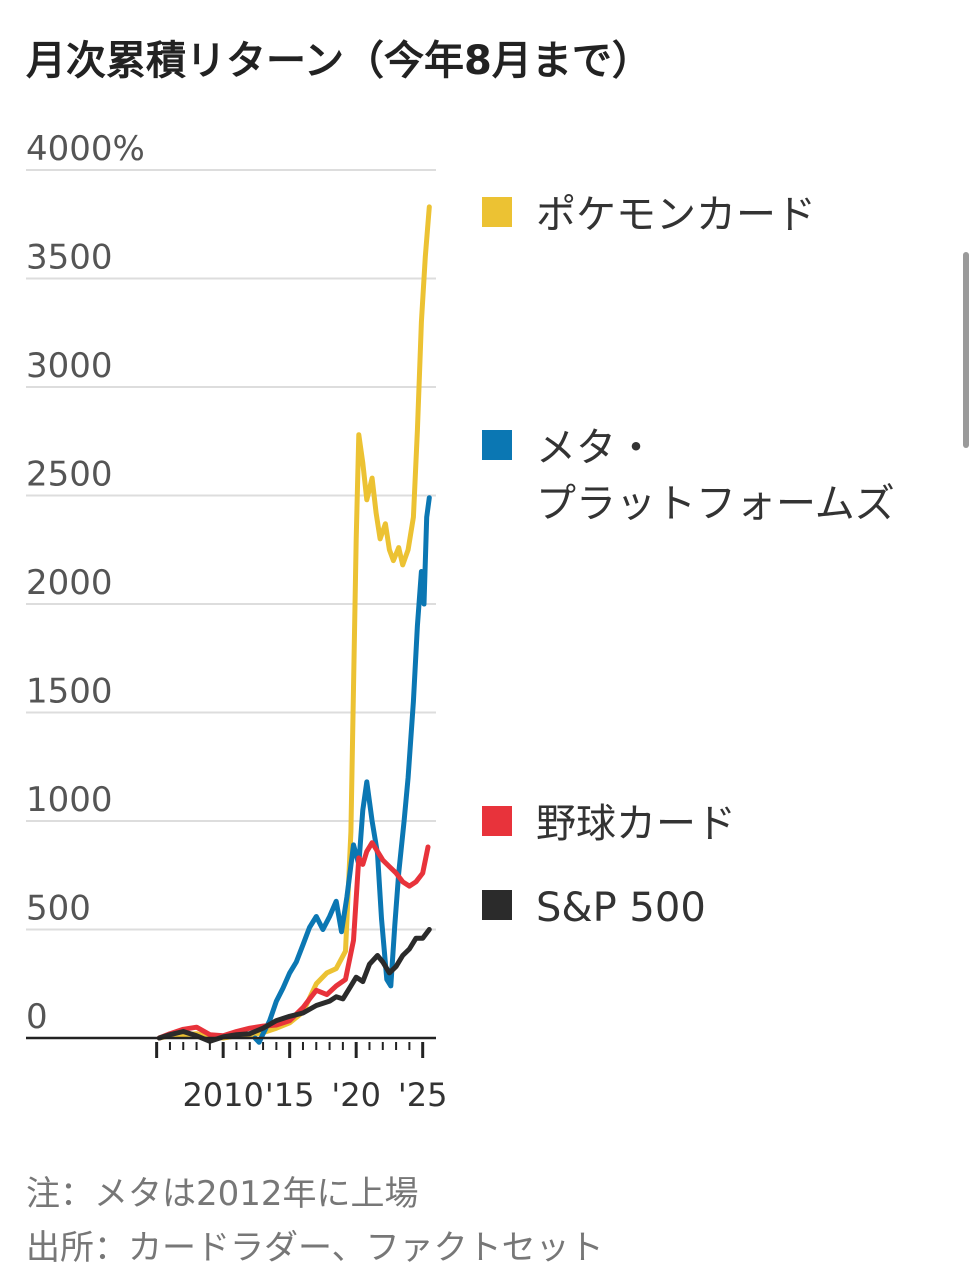  Describe the element at coordinates (339, 61) in the screenshot. I see `chart-title: 月次累積リターン（今年8月まで）` at that location.